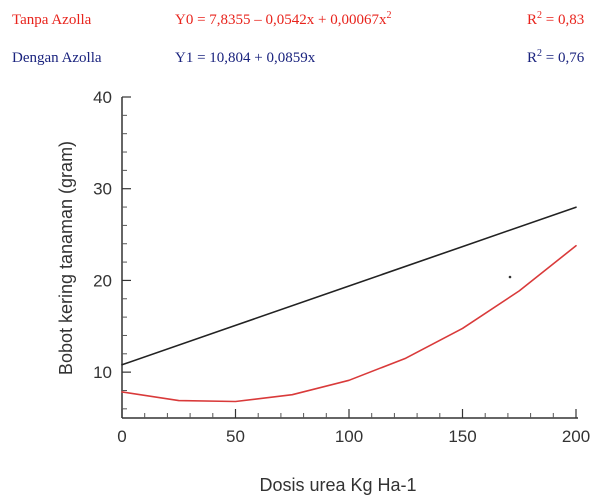 The width and height of the screenshot is (599, 498). Describe the element at coordinates (66, 258) in the screenshot. I see `y-axis-title: Bobot kering tanaman (gram)` at that location.